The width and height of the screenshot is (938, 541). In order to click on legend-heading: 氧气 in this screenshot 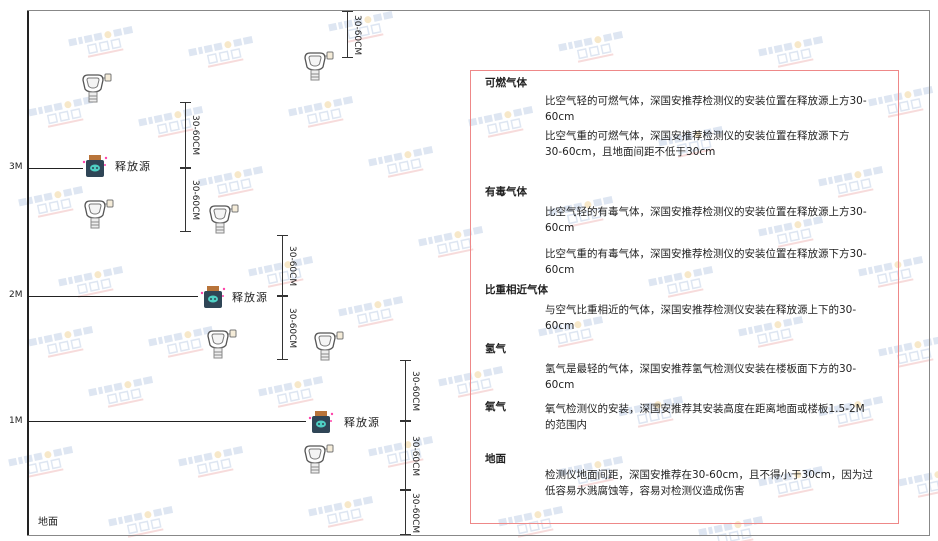, I will do `click(495, 407)`.